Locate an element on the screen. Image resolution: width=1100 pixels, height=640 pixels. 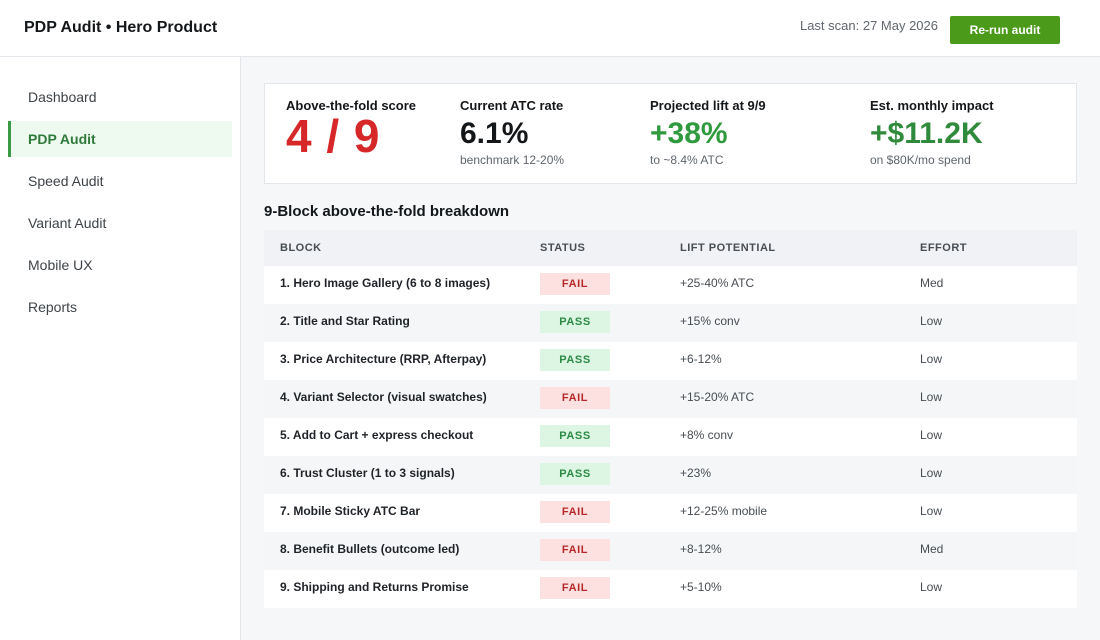
sidebar-item-dashboard: Dashboard is located at coordinates (62, 97).